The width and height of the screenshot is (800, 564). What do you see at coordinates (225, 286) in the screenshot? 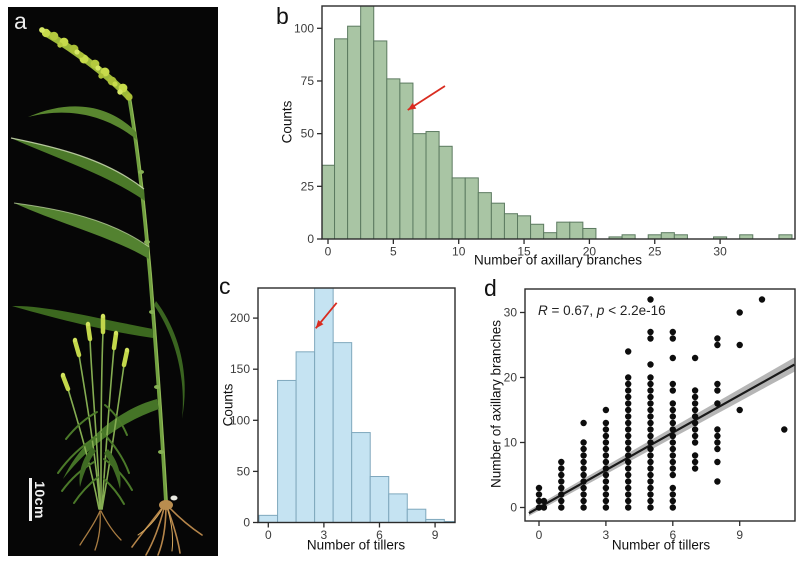
I see `panel-c-label: c` at bounding box center [225, 286].